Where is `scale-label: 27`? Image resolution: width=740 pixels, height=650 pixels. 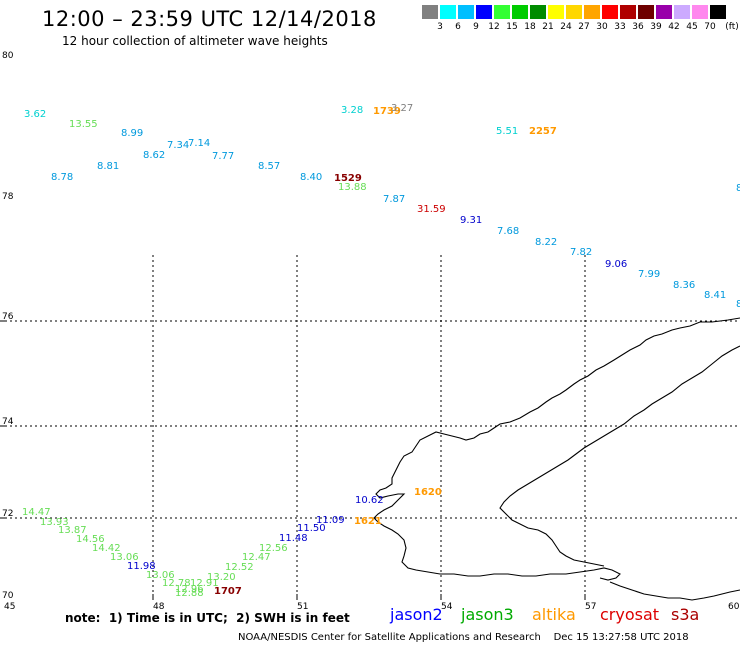
scale-label: 27 is located at coordinates (584, 27).